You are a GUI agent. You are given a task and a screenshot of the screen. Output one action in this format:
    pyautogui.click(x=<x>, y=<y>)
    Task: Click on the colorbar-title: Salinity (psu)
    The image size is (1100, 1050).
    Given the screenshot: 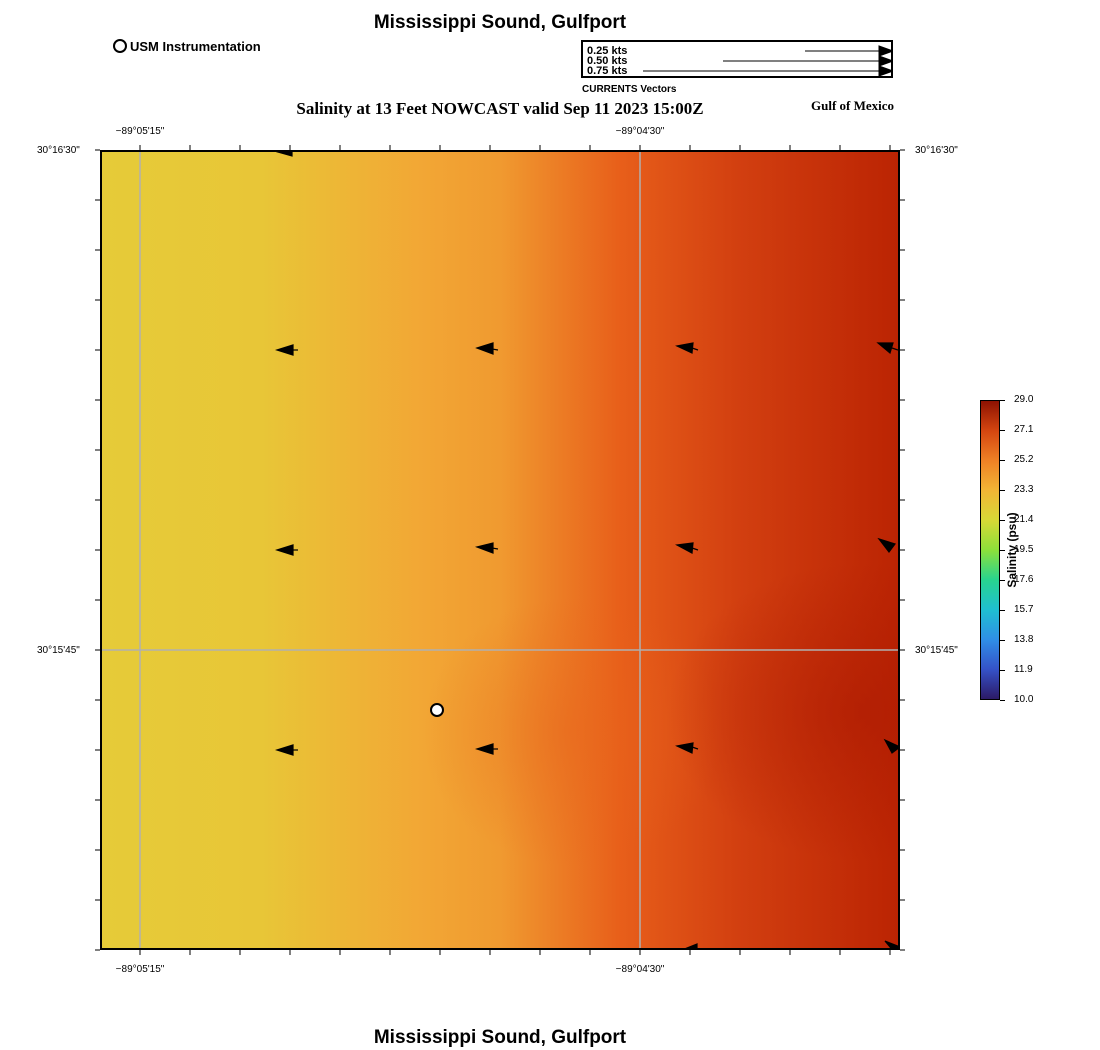 What is the action you would take?
    pyautogui.click(x=1012, y=550)
    